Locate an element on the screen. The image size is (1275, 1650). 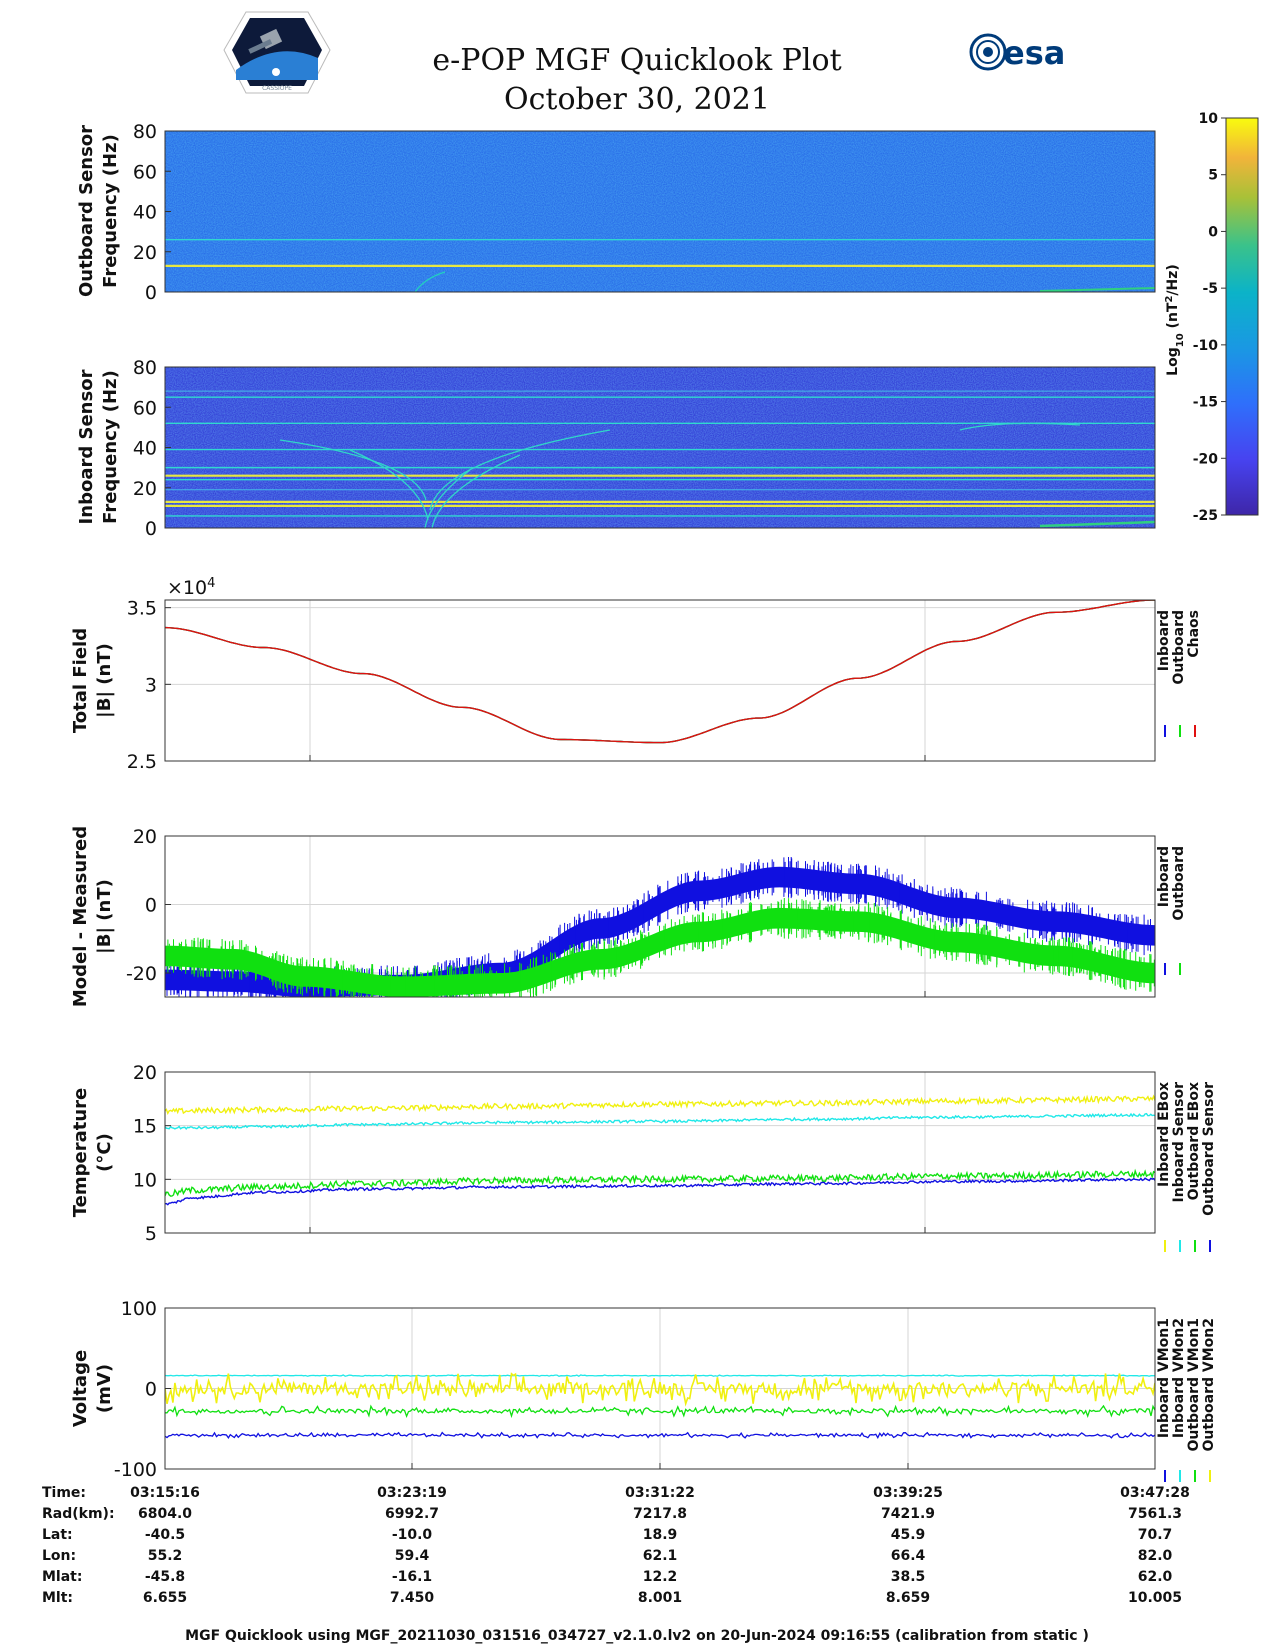
ephemeris-value: 59.4 is located at coordinates (412, 1556).